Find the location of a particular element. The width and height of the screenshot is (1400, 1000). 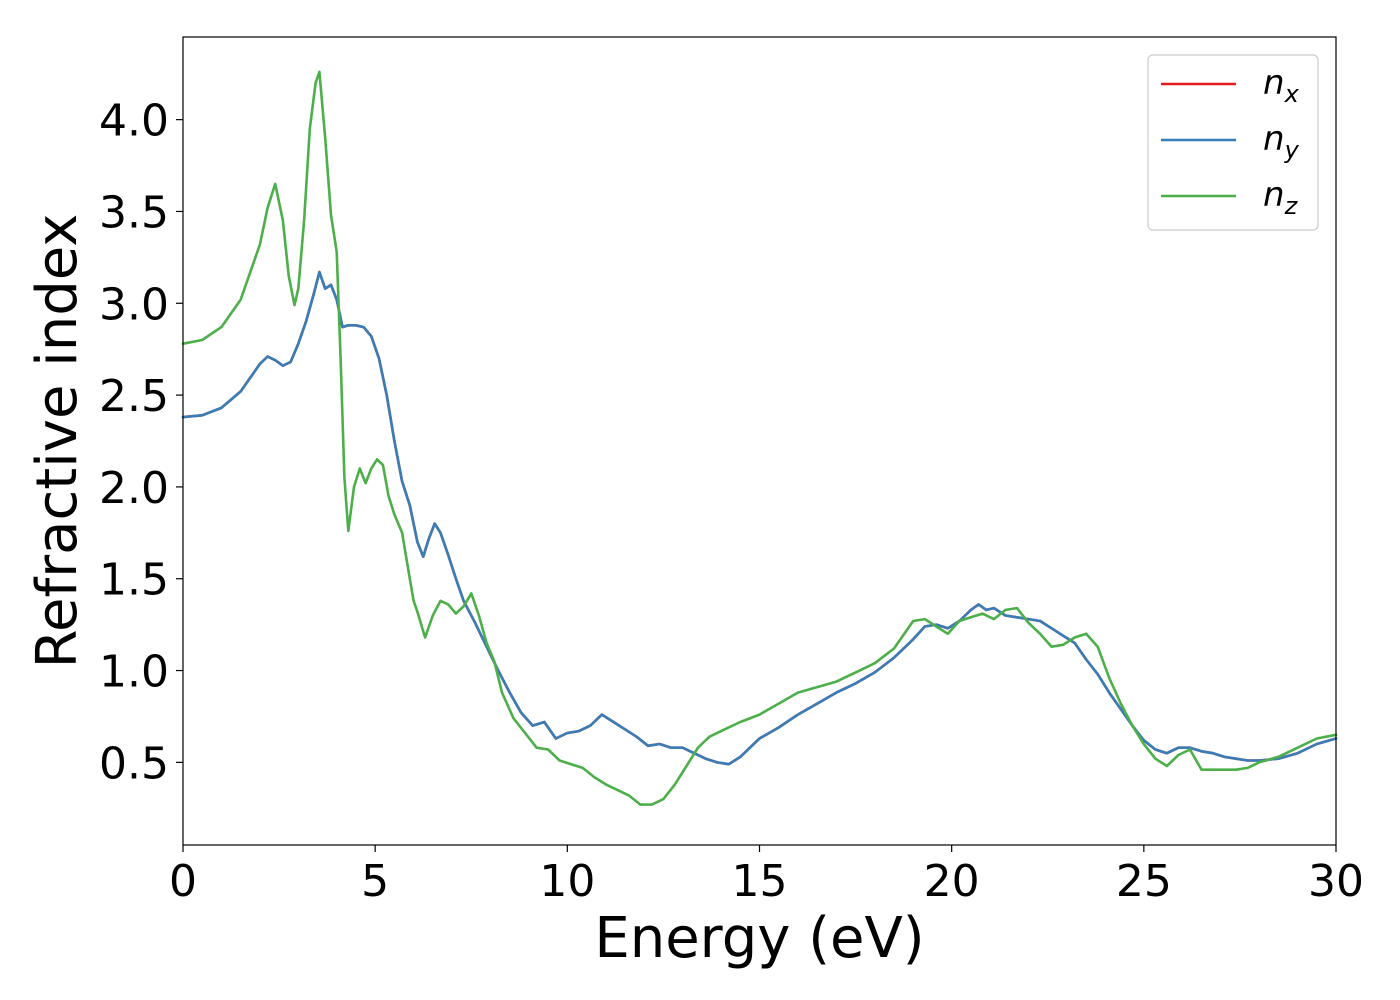

legend-label-nz: nz is located at coordinates (1281, 197).